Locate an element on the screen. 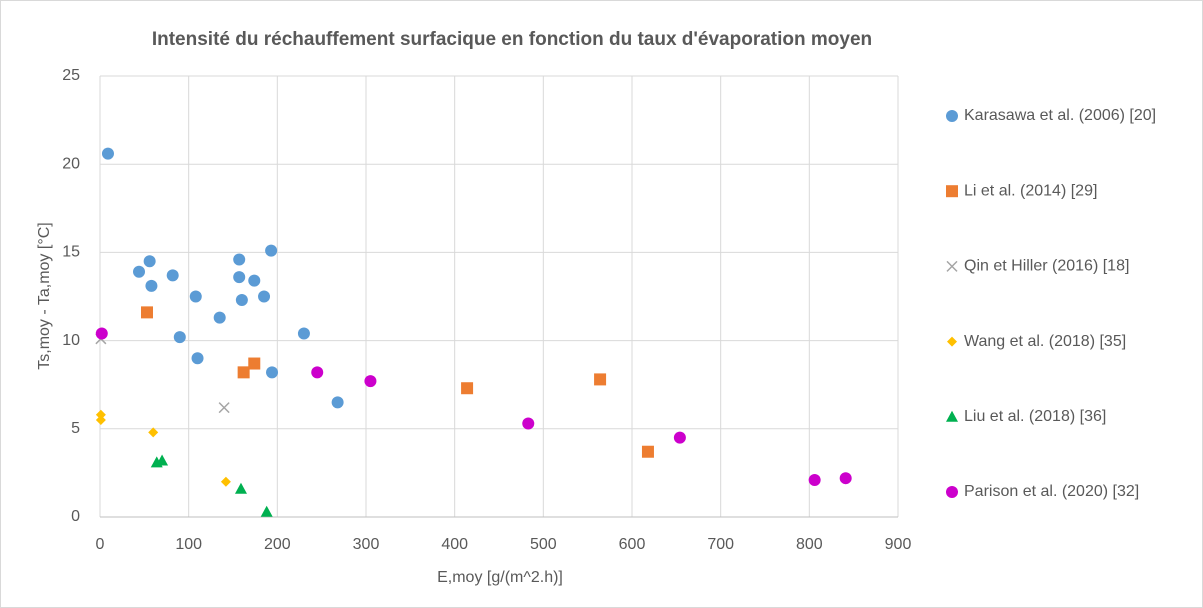 Image resolution: width=1203 pixels, height=608 pixels. y-tick-label: 20 is located at coordinates (71, 163).